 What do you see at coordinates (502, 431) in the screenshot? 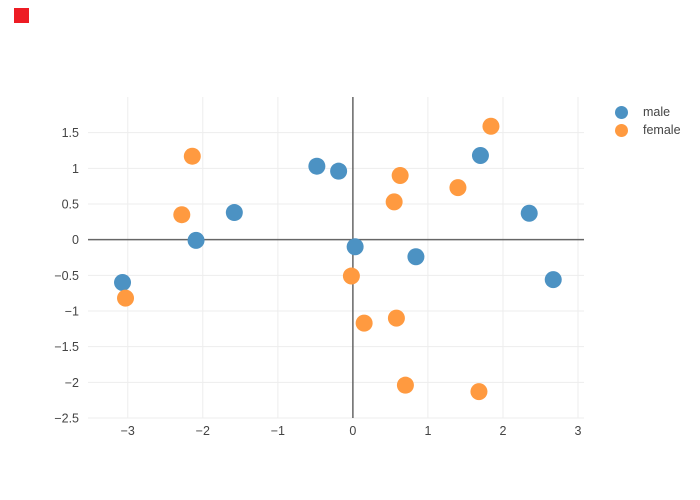
I see `x-tick-label: 2` at bounding box center [502, 431].